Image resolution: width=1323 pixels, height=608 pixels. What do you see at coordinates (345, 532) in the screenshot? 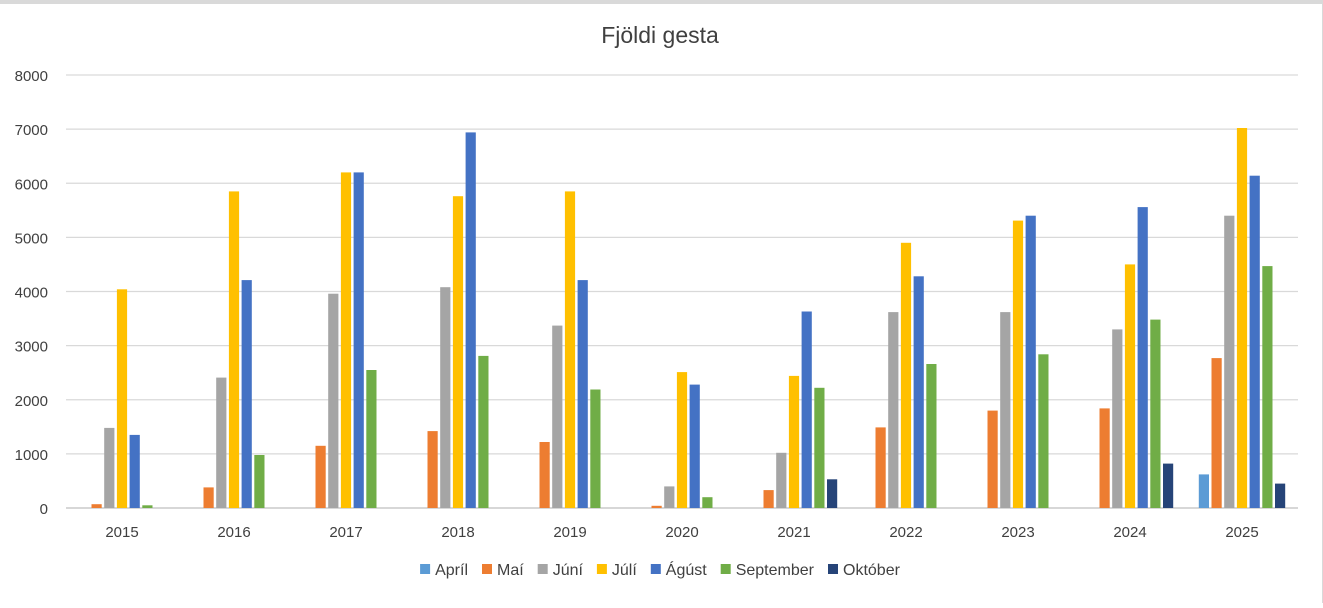
I see `x-tick-label: 2017` at bounding box center [345, 532].